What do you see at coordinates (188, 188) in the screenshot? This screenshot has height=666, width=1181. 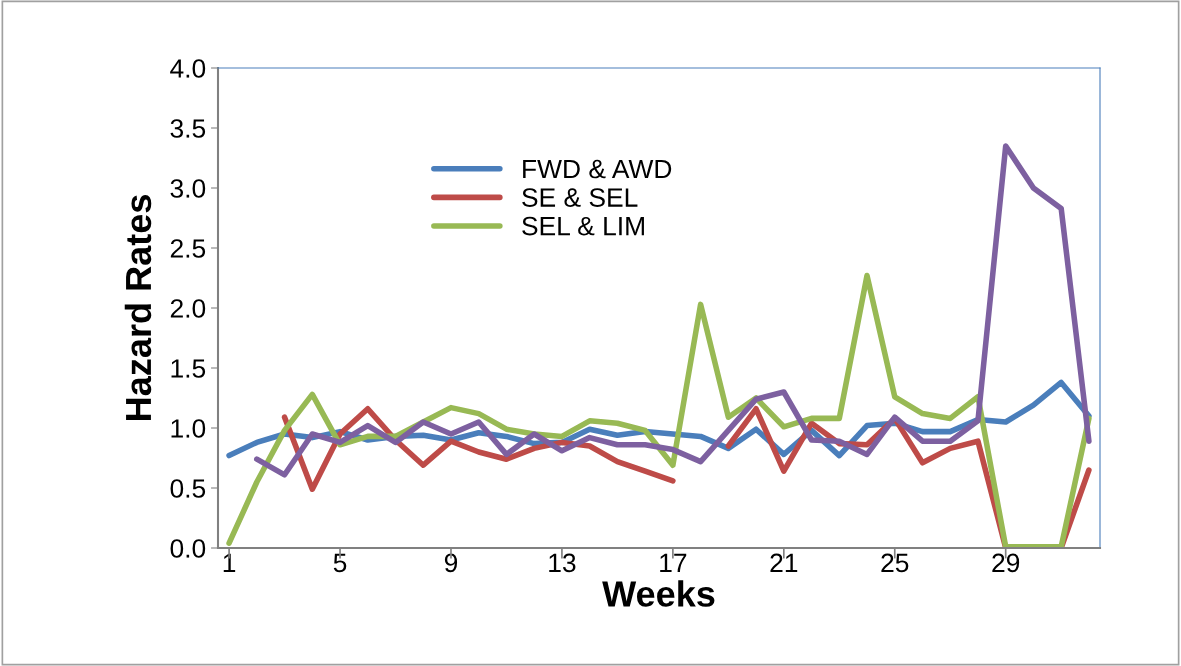 I see `y-tick-label: 3.0` at bounding box center [188, 188].